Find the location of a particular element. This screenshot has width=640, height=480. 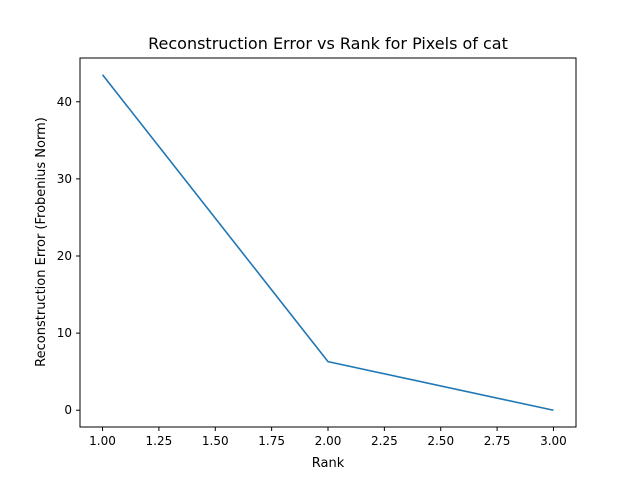

y-tick-label: 0 is located at coordinates (68, 410).